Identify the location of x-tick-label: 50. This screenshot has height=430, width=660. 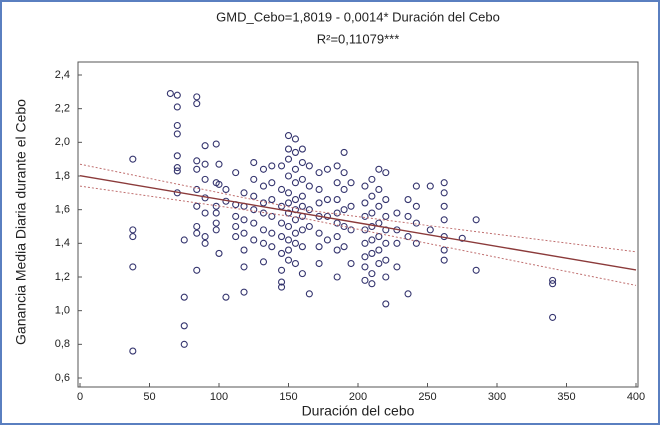
(149, 397).